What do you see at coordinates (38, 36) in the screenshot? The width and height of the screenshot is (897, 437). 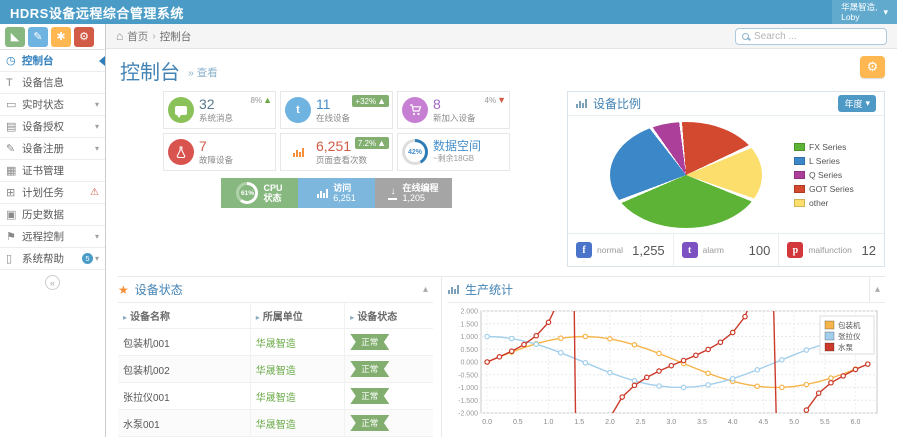 I see `pencil-icon: ✎` at bounding box center [38, 36].